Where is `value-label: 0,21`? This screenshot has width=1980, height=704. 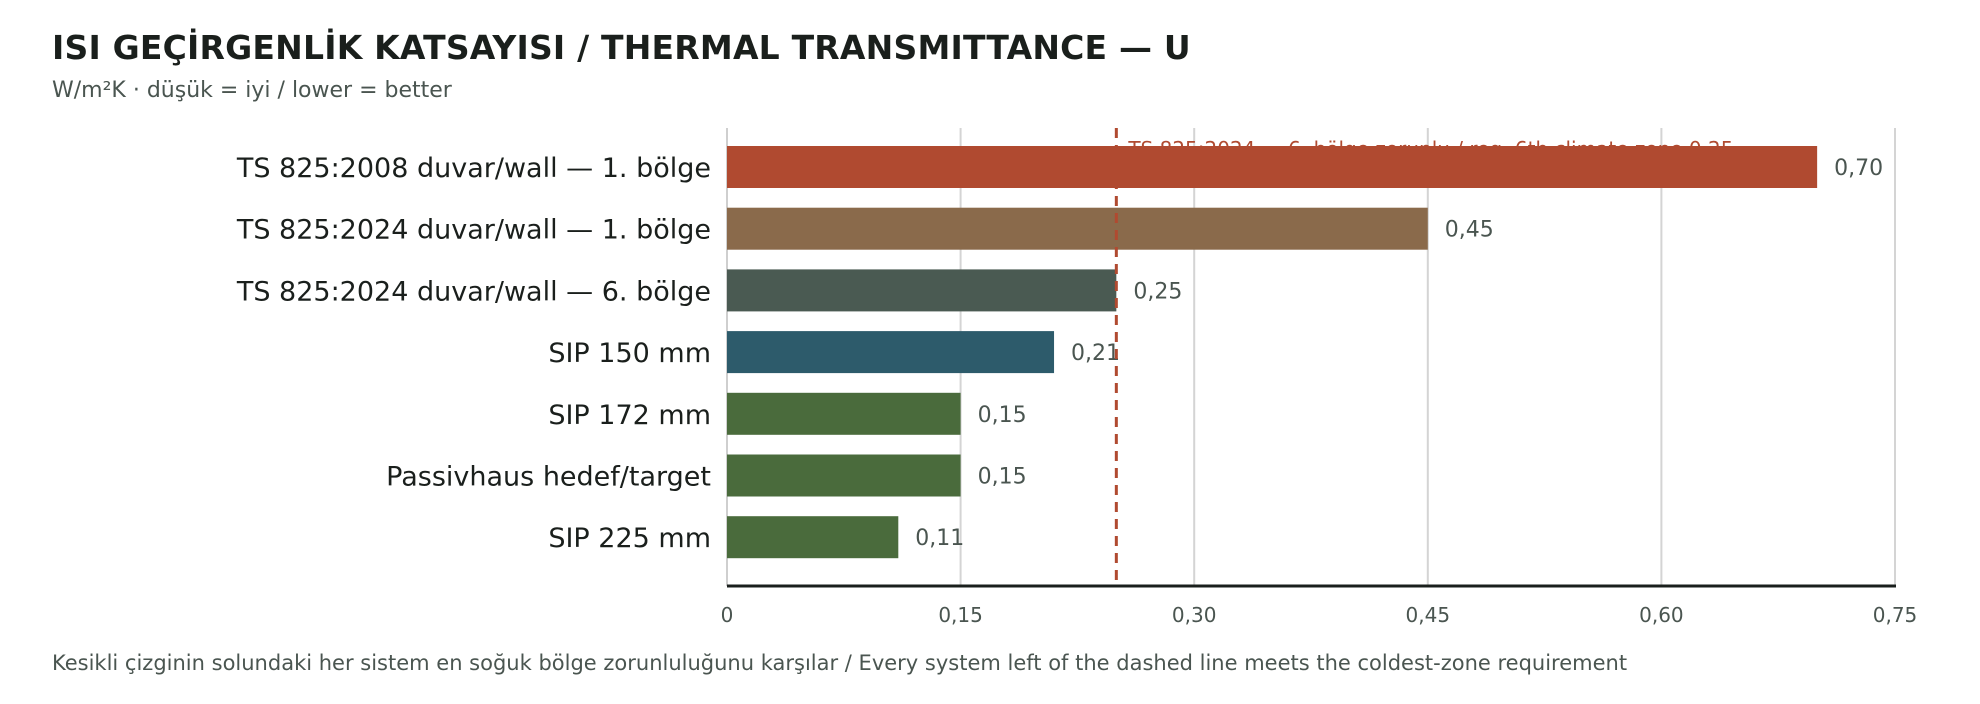
value-label: 0,21 is located at coordinates (1095, 353).